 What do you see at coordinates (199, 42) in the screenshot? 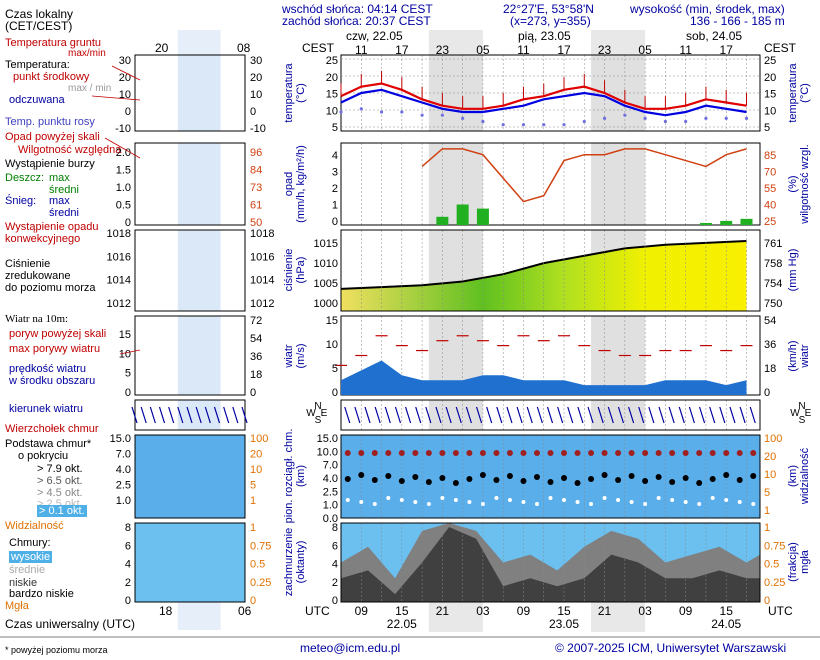
I see `legend-night-band-header` at bounding box center [199, 42].